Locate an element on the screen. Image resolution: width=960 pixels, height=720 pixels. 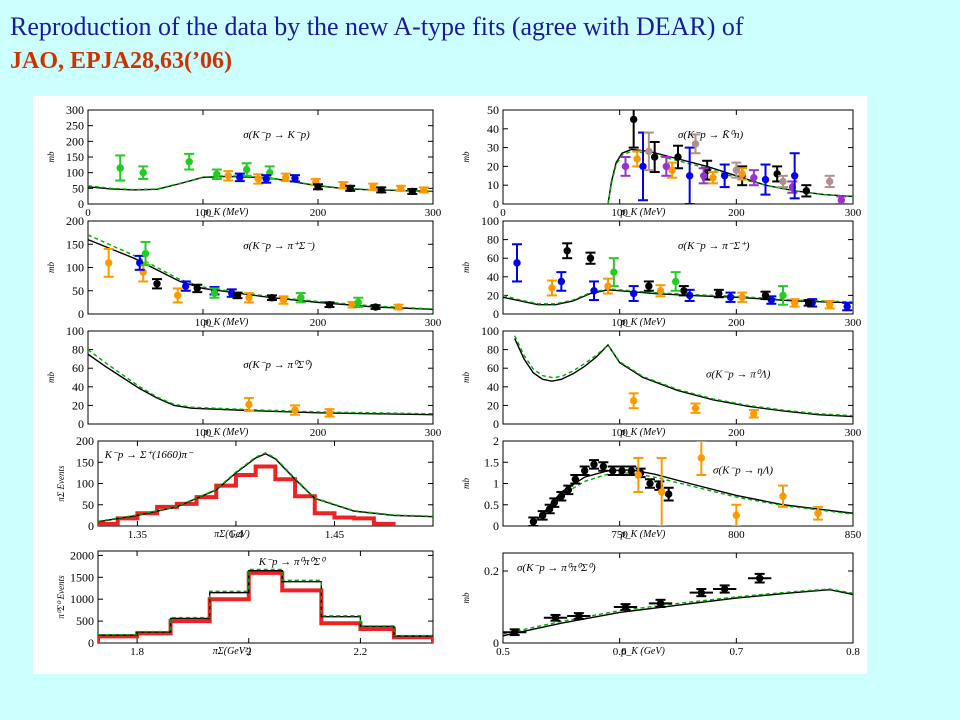
x-tick-label: 100 is located at coordinates (619, 323).